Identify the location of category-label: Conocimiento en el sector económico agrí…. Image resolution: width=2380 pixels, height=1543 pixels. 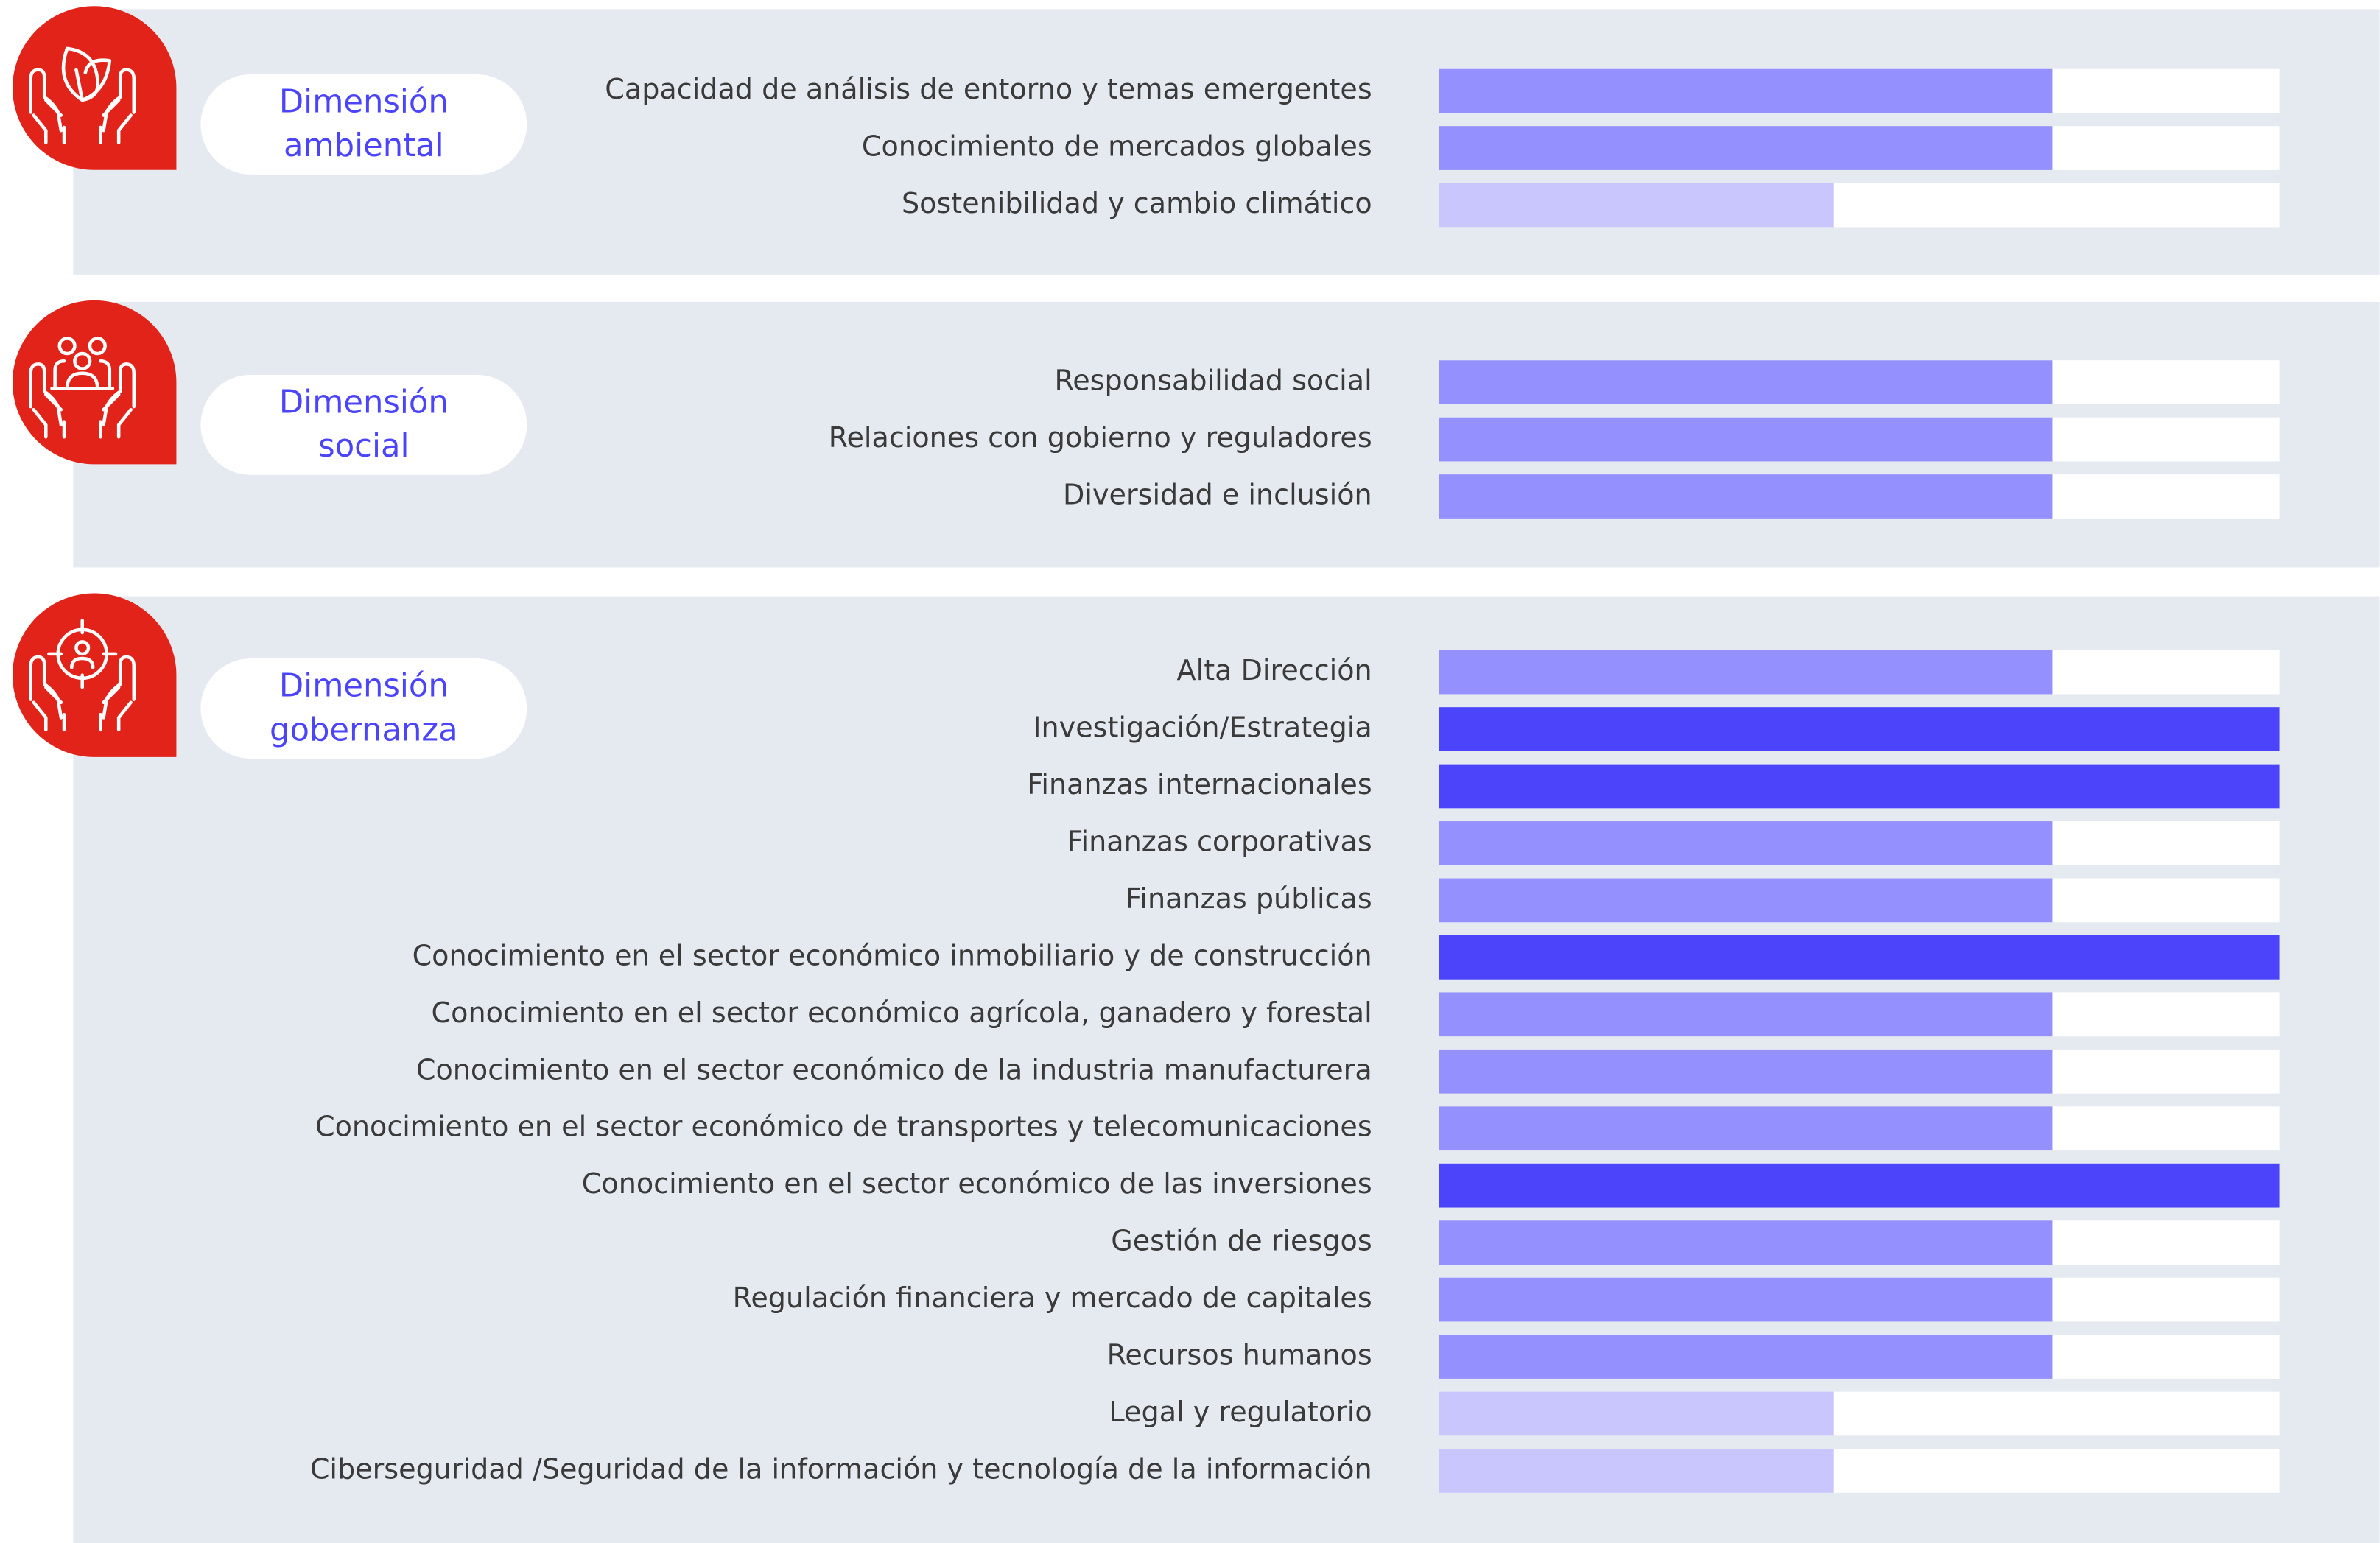
(902, 1013).